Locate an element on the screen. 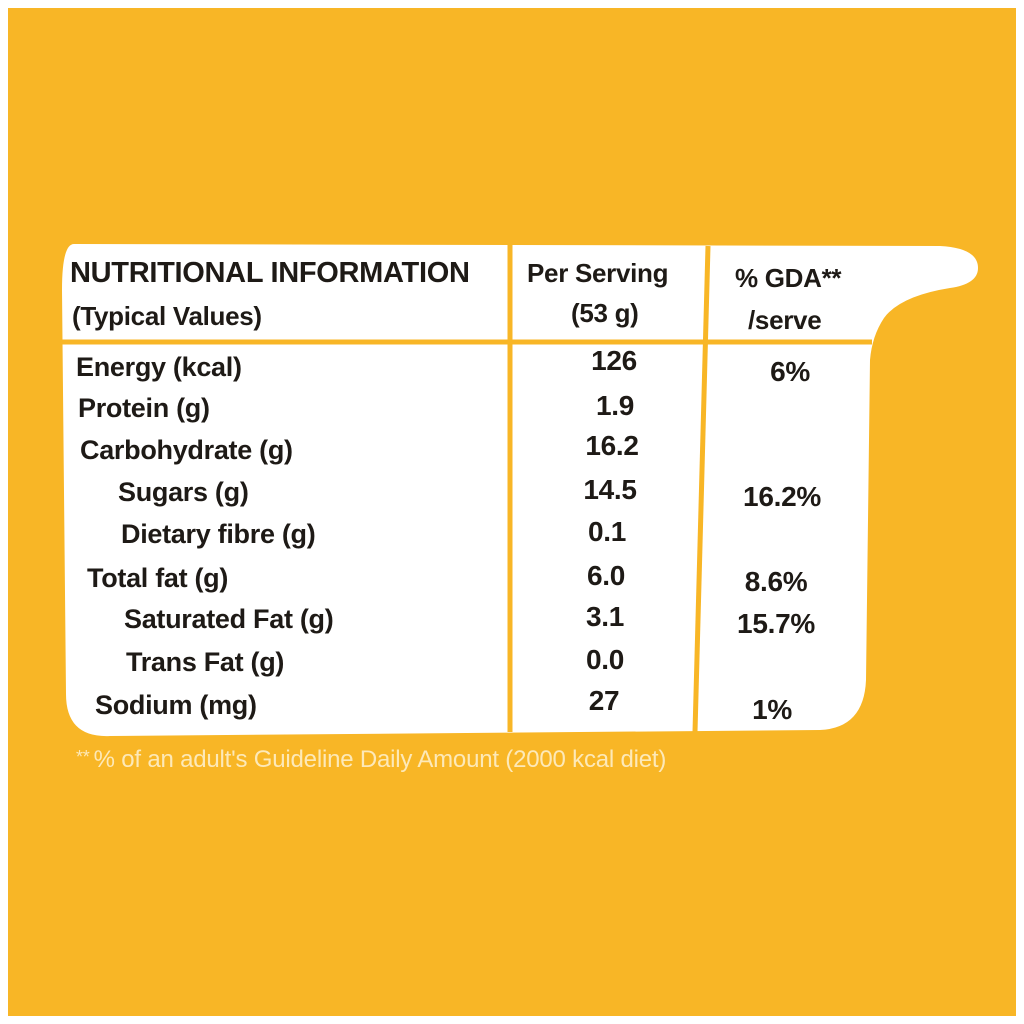 This screenshot has width=1024, height=1024. row-label-total-fat: Total fat (g) is located at coordinates (158, 578).